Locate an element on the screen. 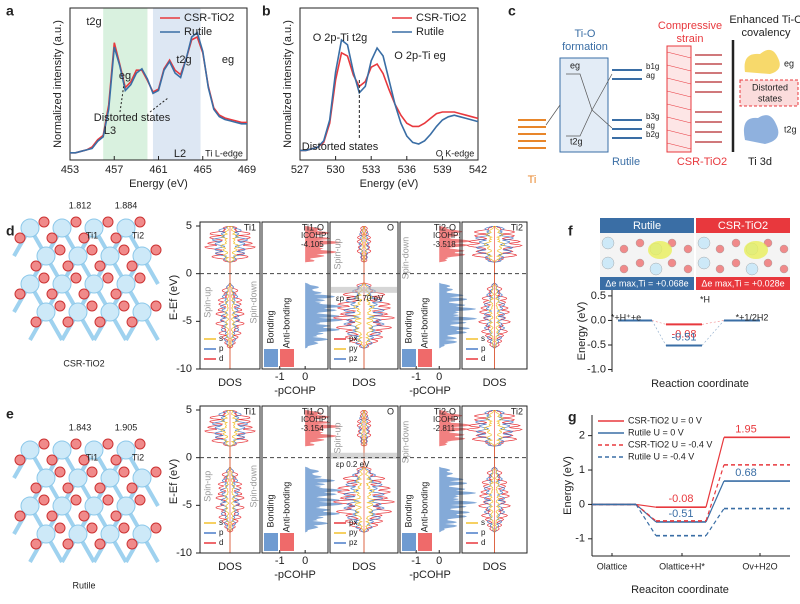 This screenshot has height=604, width=800. legend-label: pz is located at coordinates (353, 358).